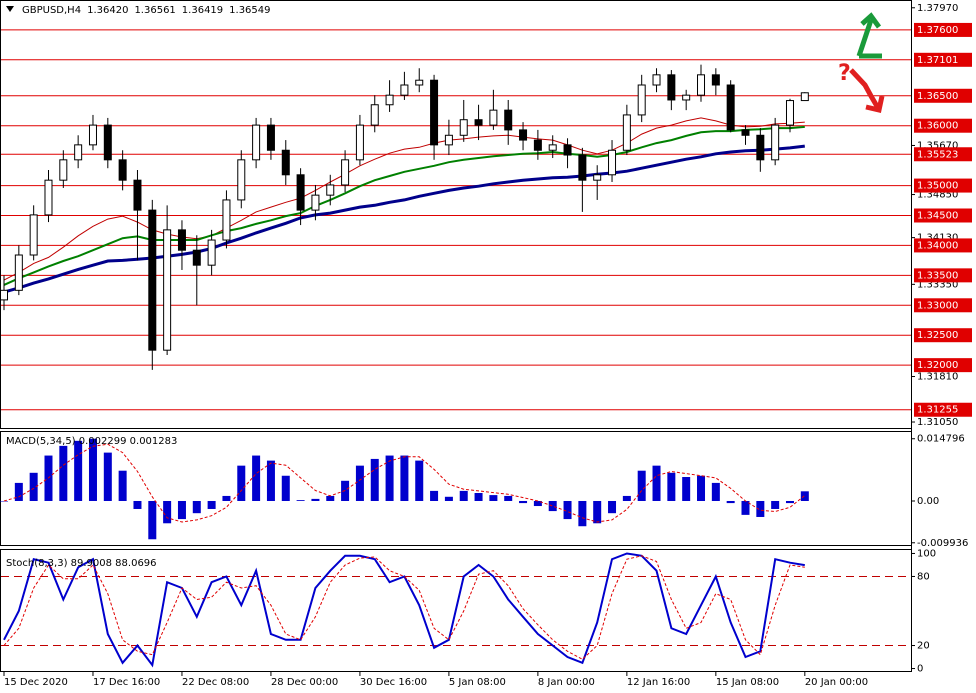 The image size is (976, 693). Describe the element at coordinates (249, 10) in the screenshot. I see `ohlc-close: 1.36549` at that location.